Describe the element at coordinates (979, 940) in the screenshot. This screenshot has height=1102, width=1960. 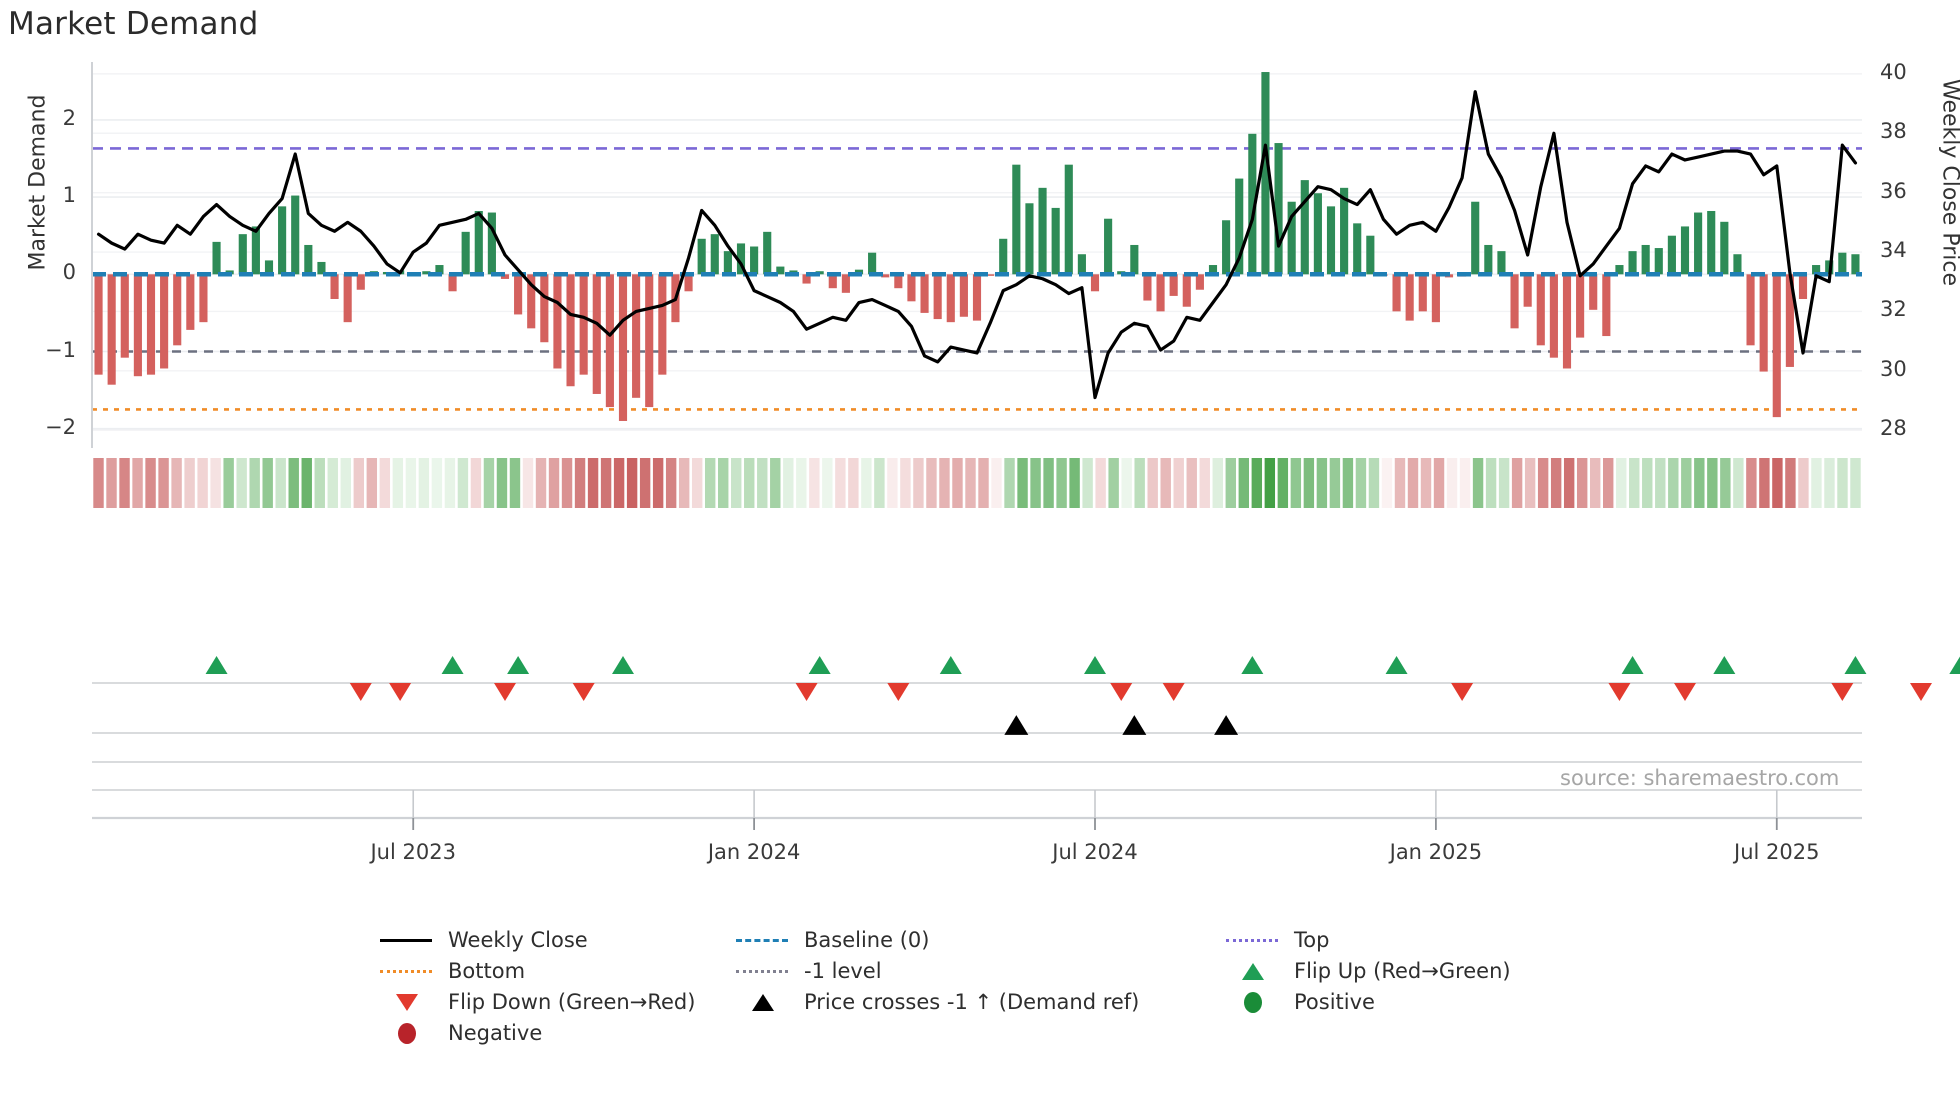
I see `legend-item: Baseline (0)` at that location.